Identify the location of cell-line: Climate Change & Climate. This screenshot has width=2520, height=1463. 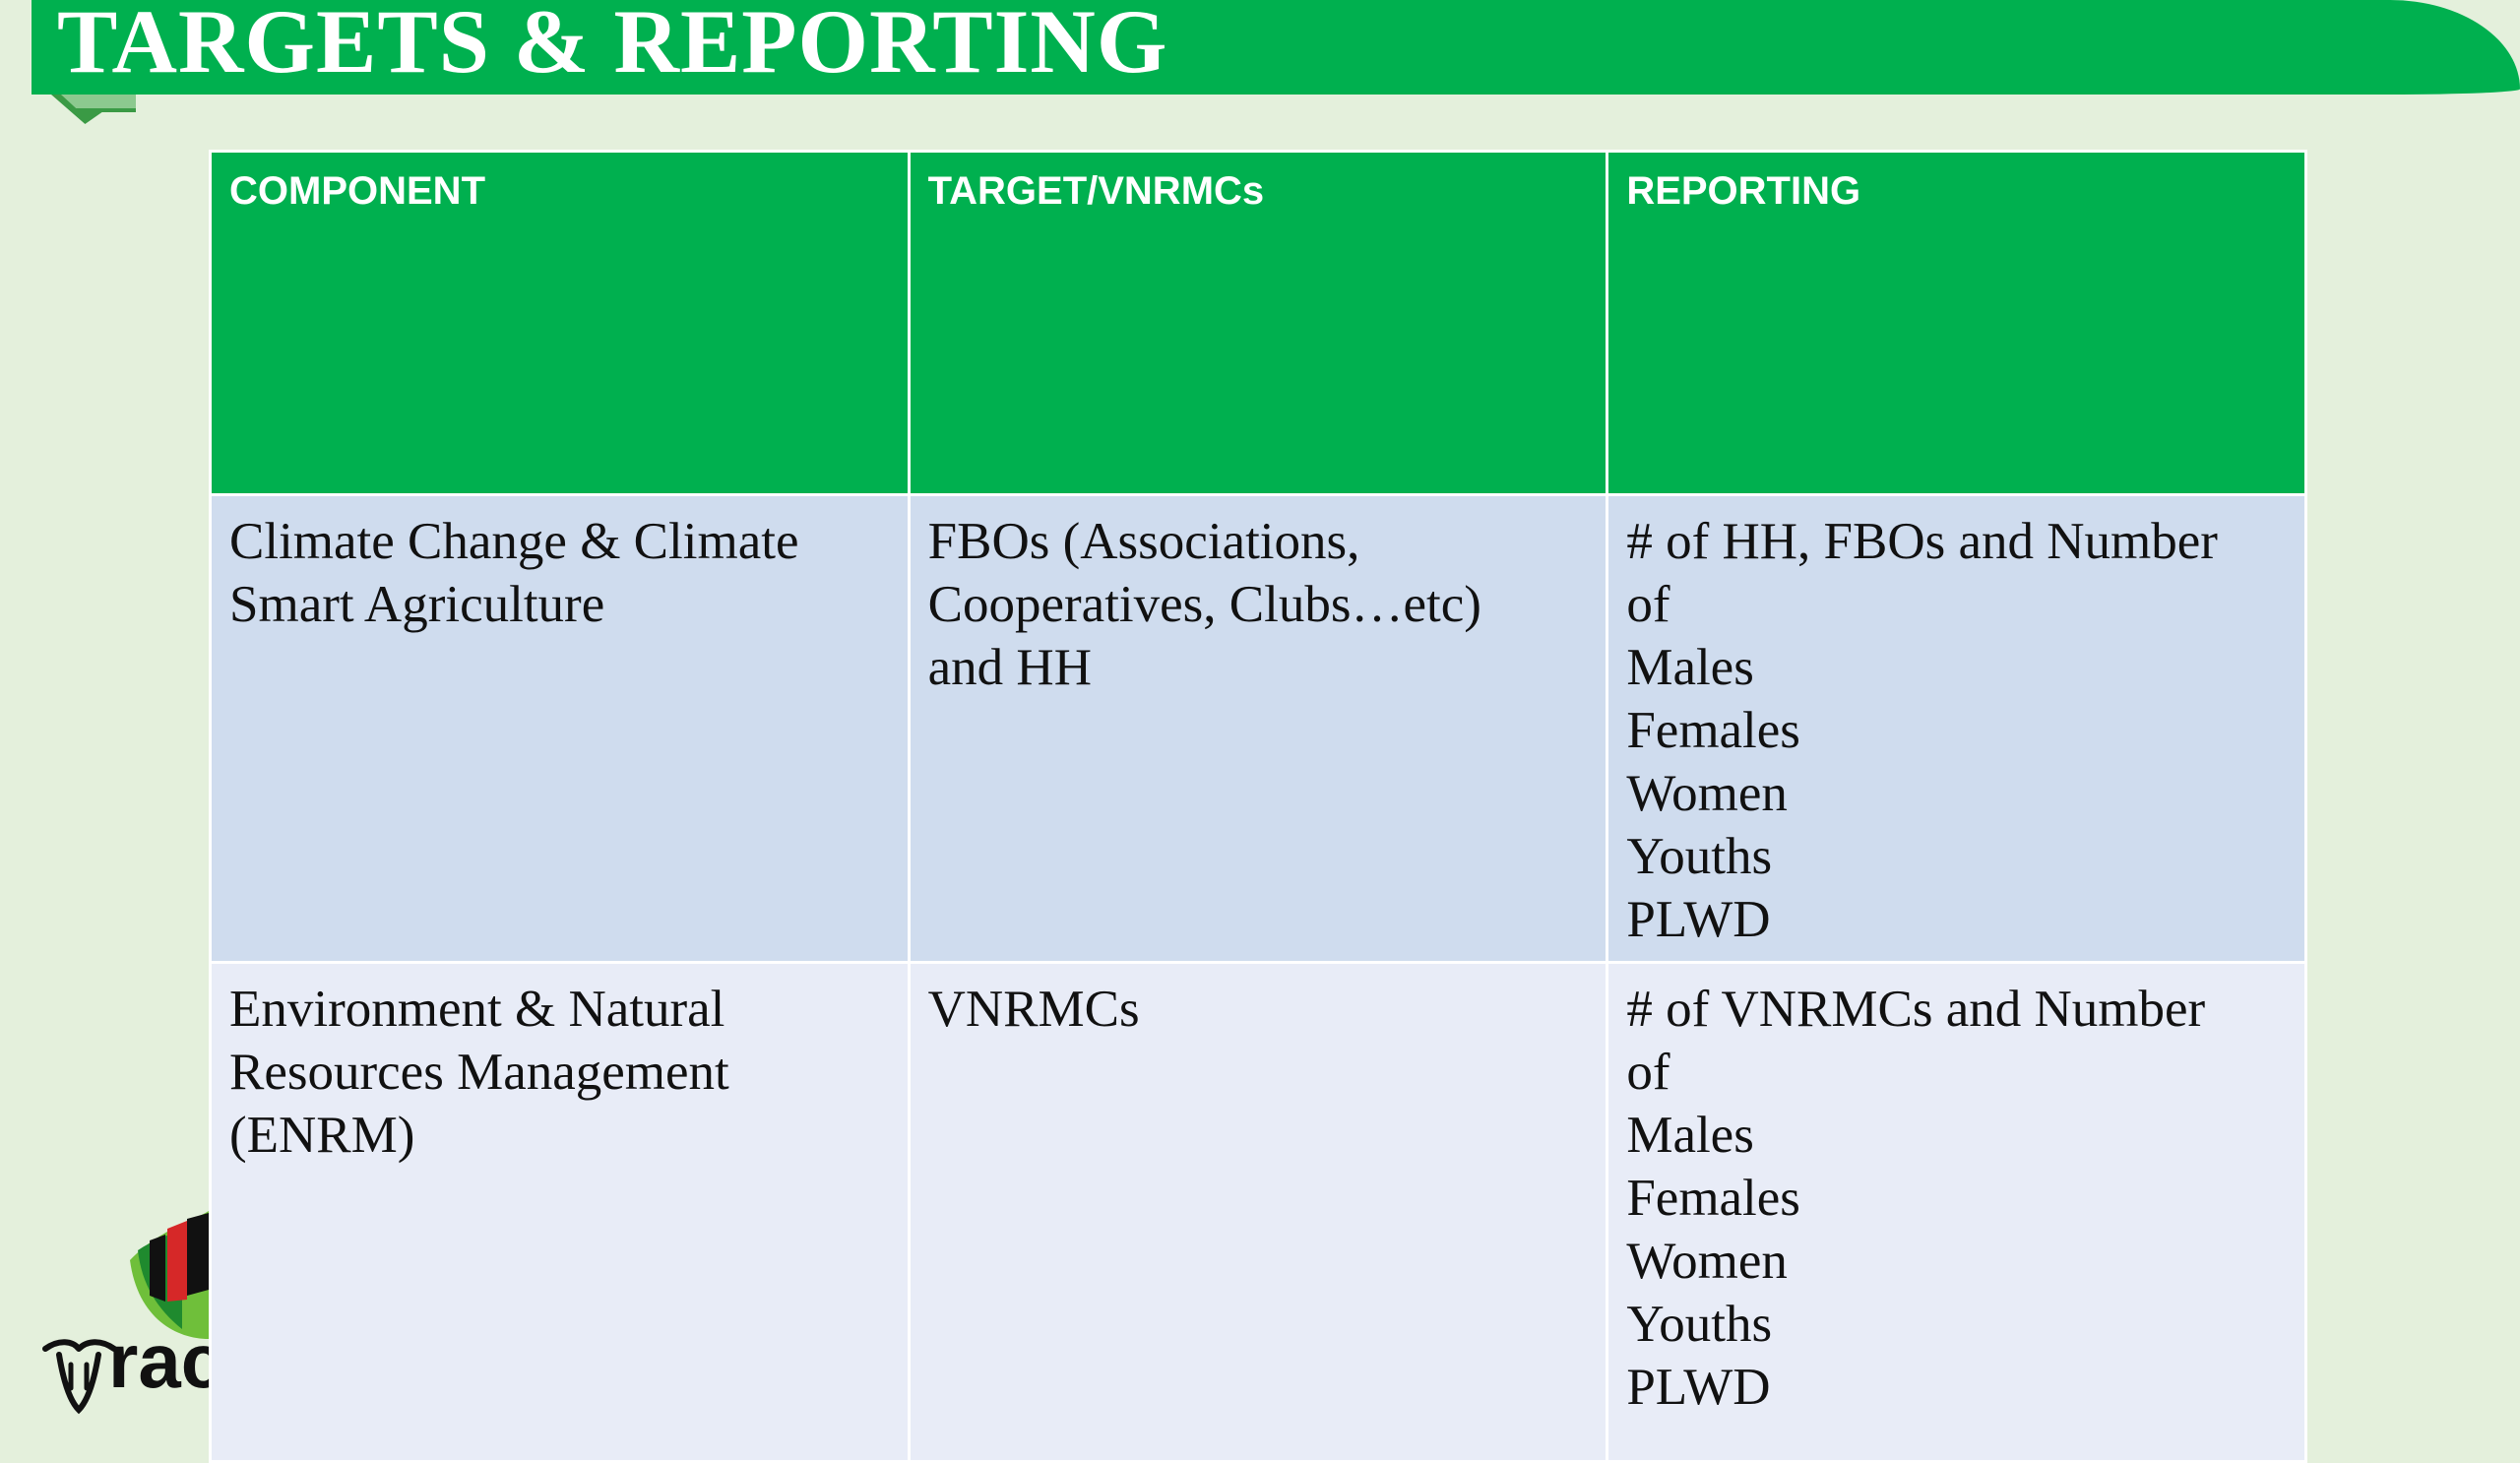
(514, 542).